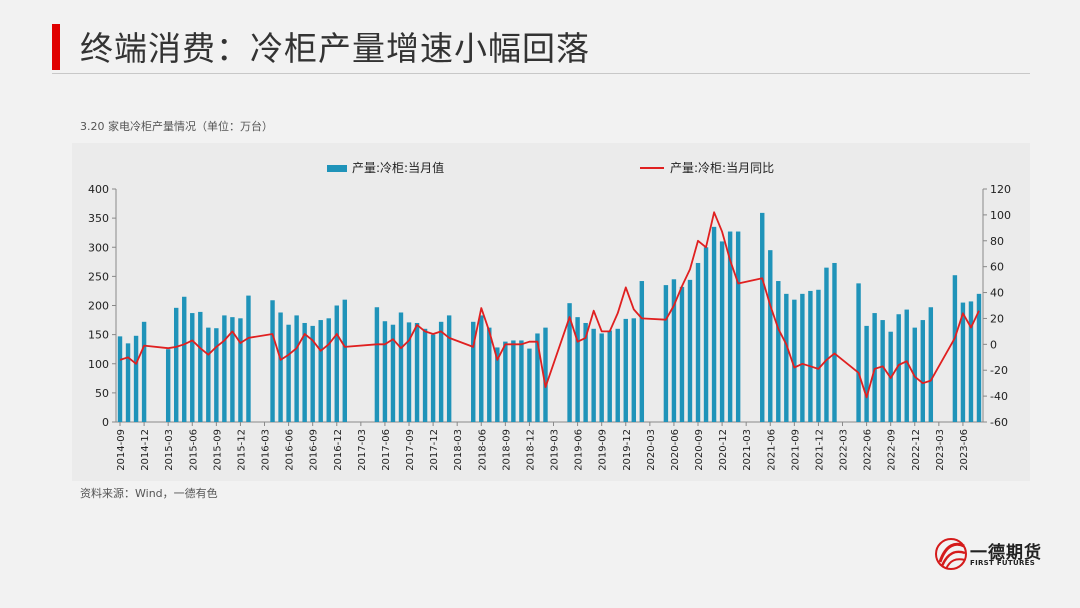  What do you see at coordinates (541, 73) in the screenshot?
I see `title-divider` at bounding box center [541, 73].